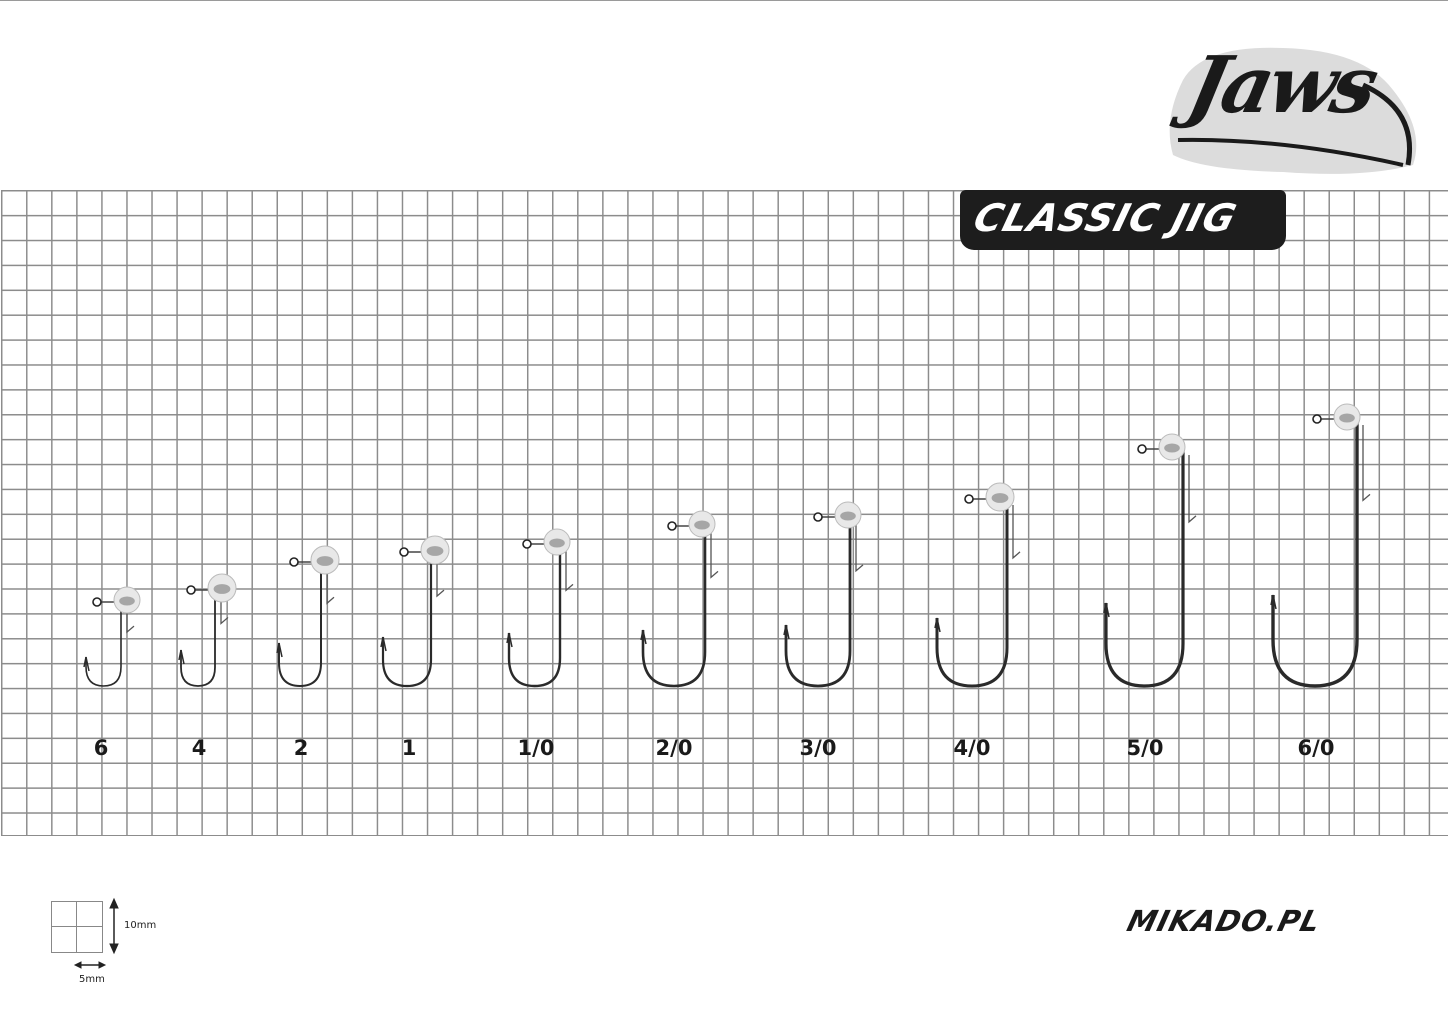 Image resolution: width=1448 pixels, height=1024 pixels. What do you see at coordinates (536, 748) in the screenshot?
I see `size-label: 1/0` at bounding box center [536, 748].